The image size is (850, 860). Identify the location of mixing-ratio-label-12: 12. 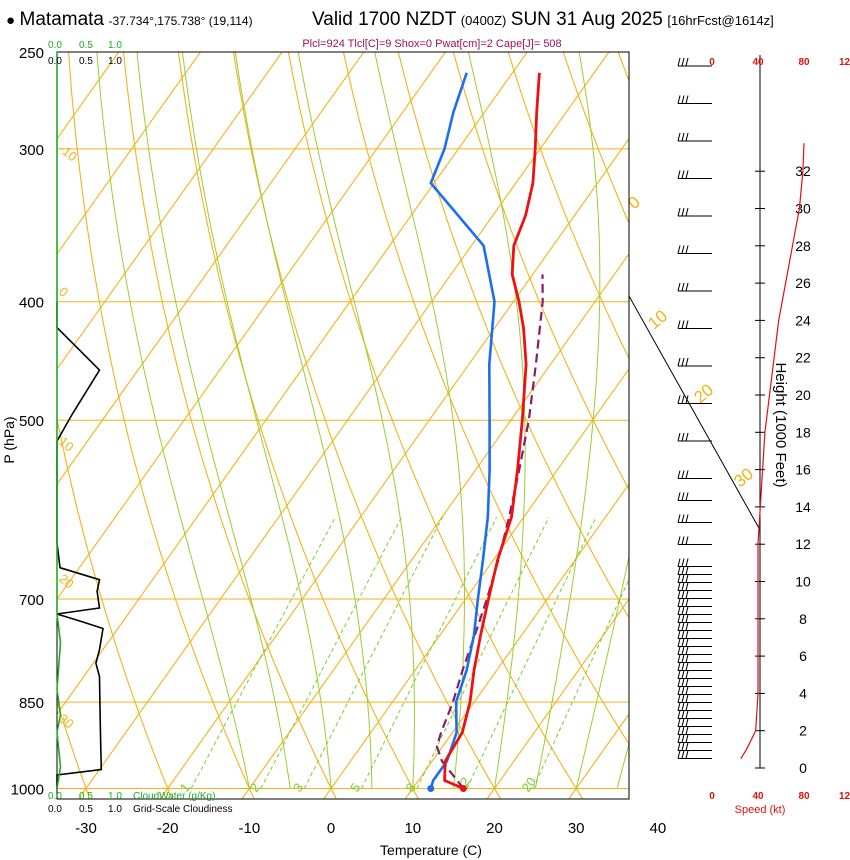
(462, 784).